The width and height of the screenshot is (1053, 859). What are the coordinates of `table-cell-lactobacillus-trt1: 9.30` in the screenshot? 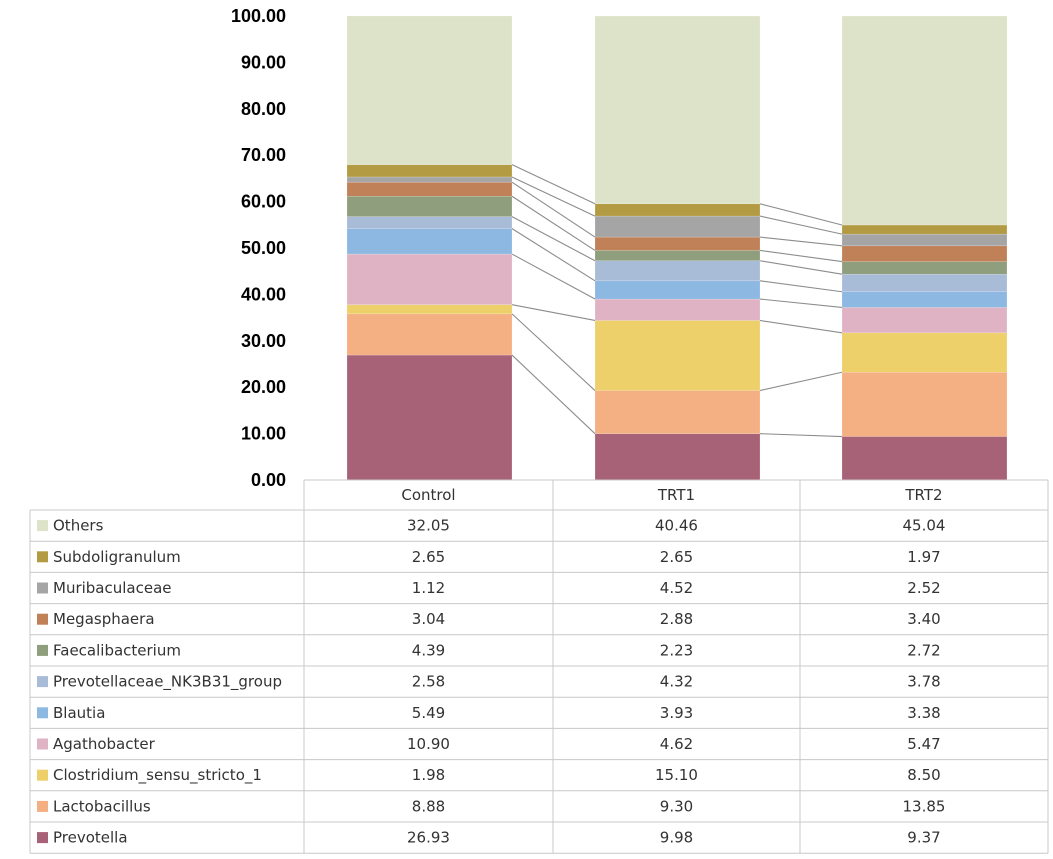 It's located at (676, 806).